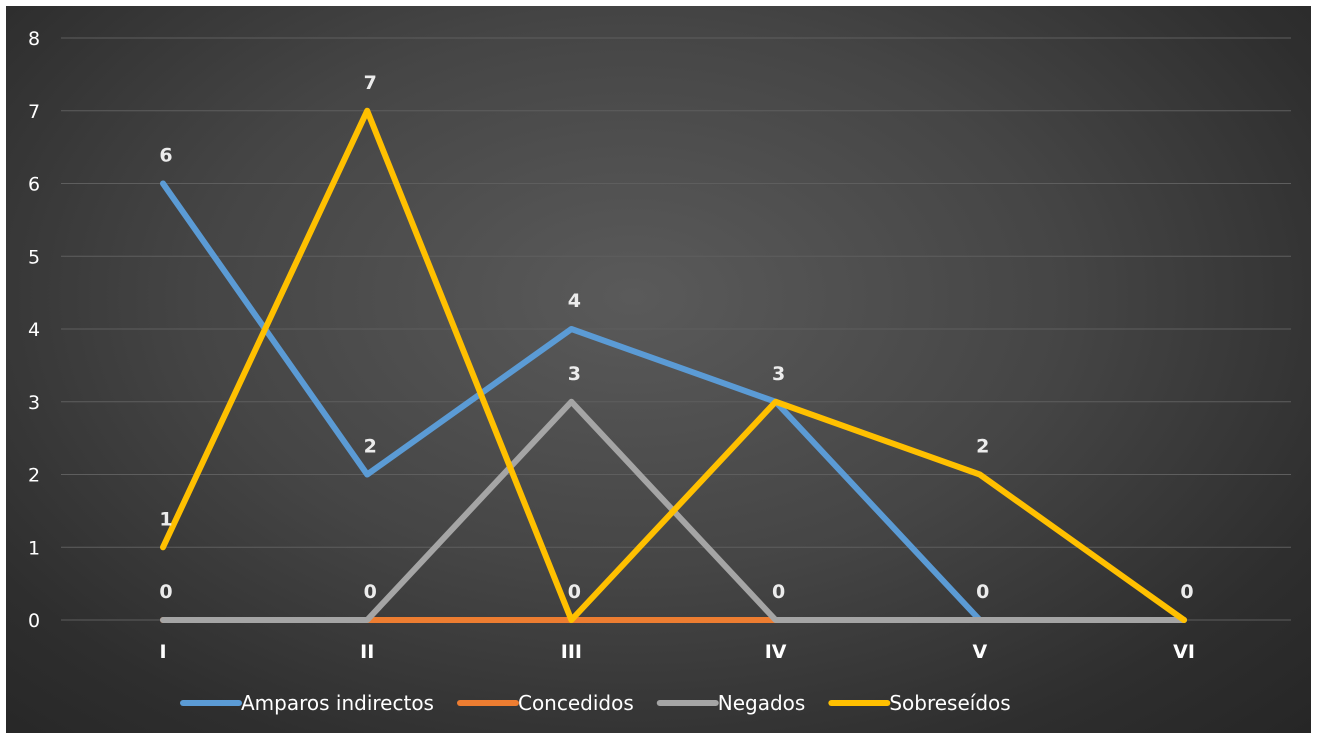 Image resolution: width=1317 pixels, height=739 pixels. I want to click on x-tick-label: VI, so click(1184, 652).